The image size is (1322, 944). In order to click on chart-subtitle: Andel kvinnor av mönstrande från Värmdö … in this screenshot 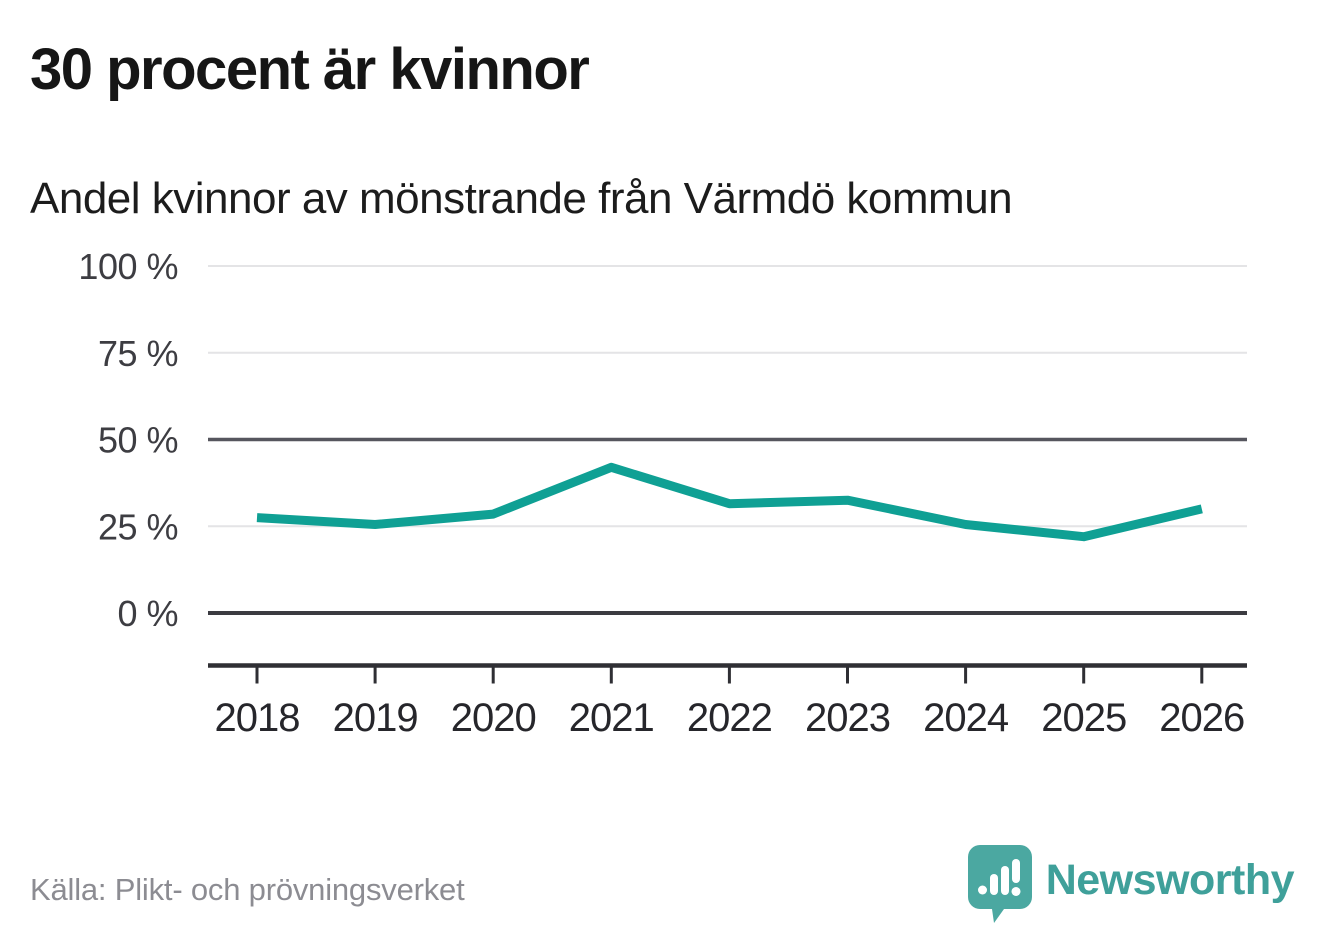, I will do `click(521, 198)`.